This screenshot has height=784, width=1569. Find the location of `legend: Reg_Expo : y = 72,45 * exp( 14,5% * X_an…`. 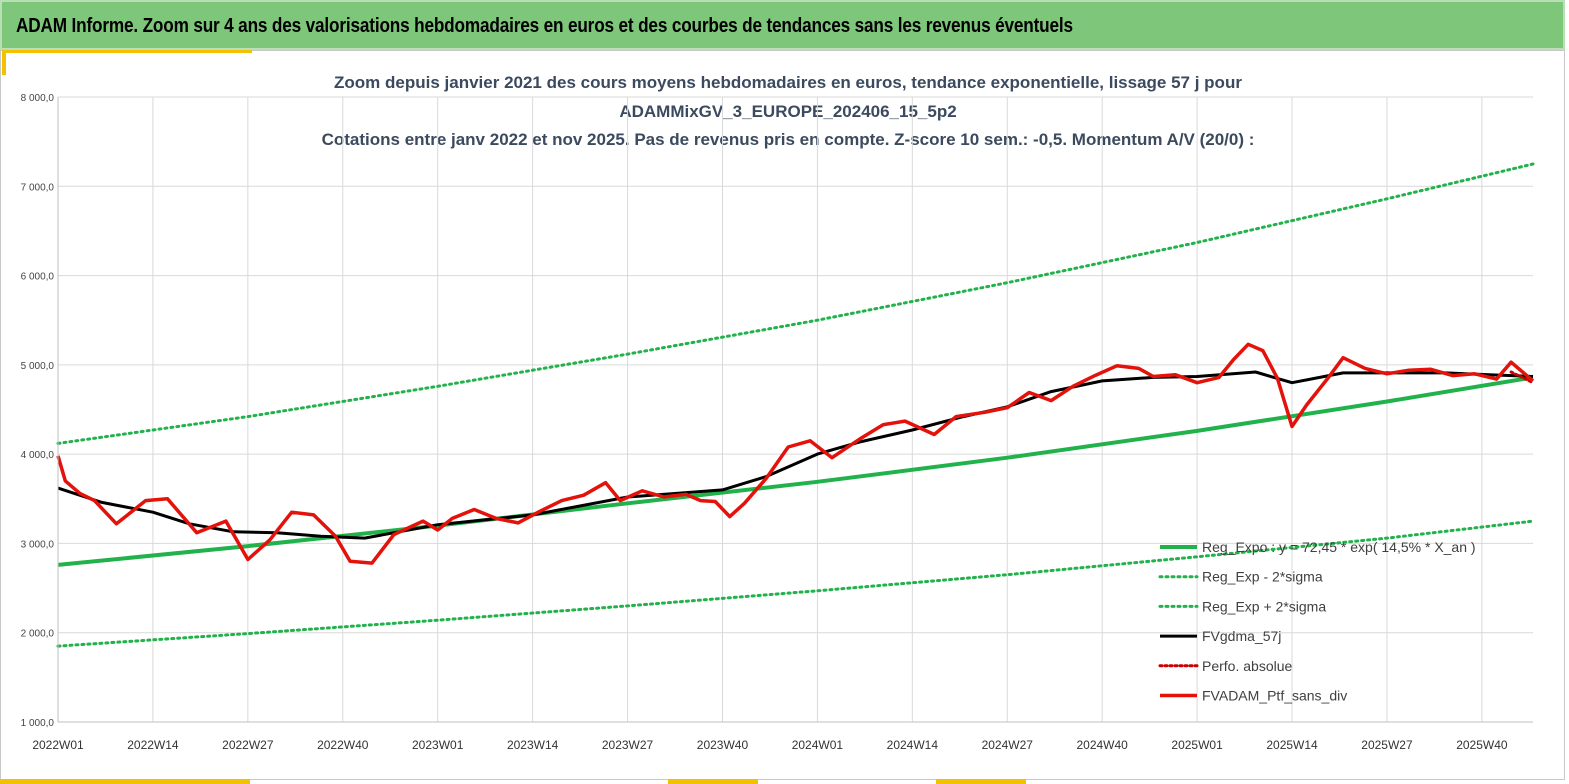

legend: Reg_Expo : y = 72,45 * exp( 14,5% * X_an… is located at coordinates (1317, 621).